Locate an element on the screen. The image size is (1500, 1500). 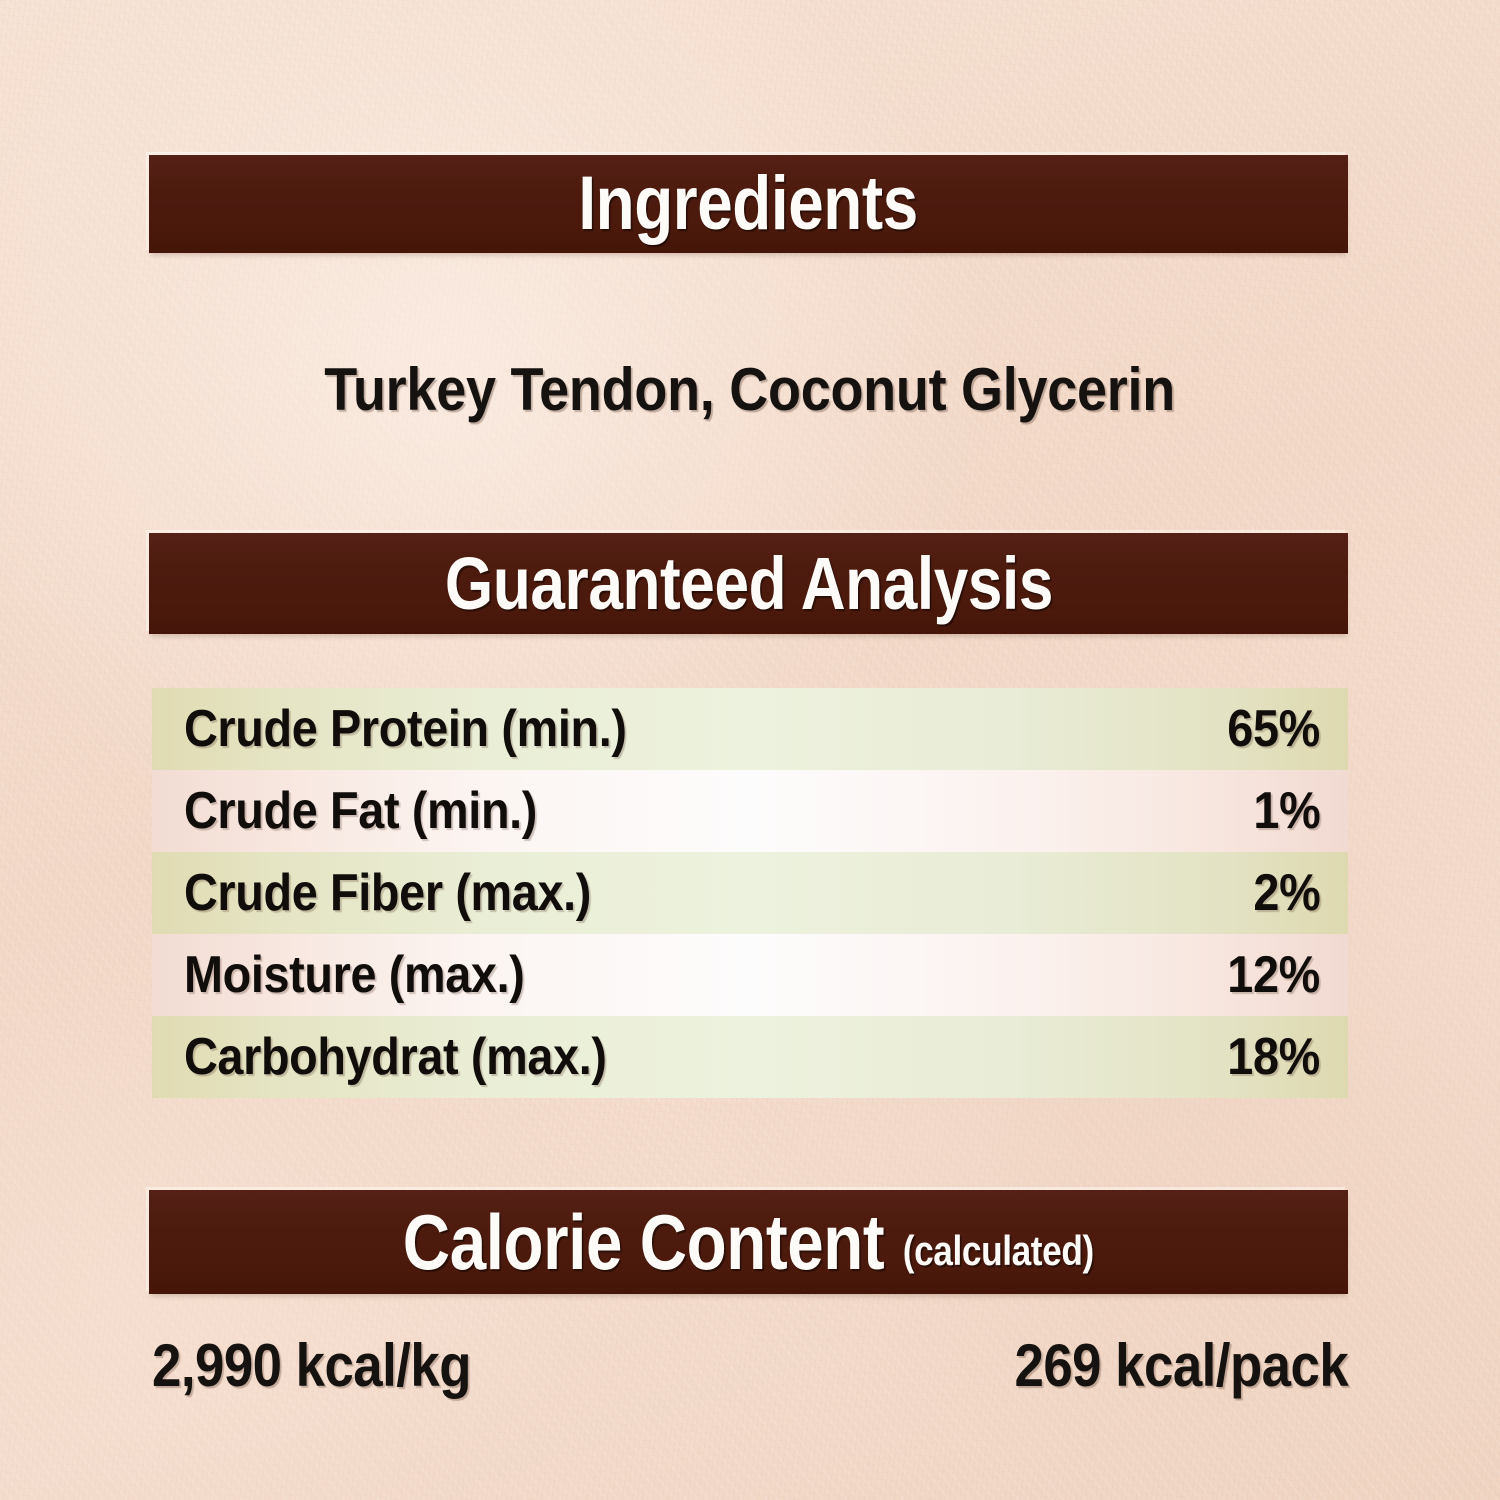
nutrient-label: Carbohydrat (max.) is located at coordinates (395, 1057).